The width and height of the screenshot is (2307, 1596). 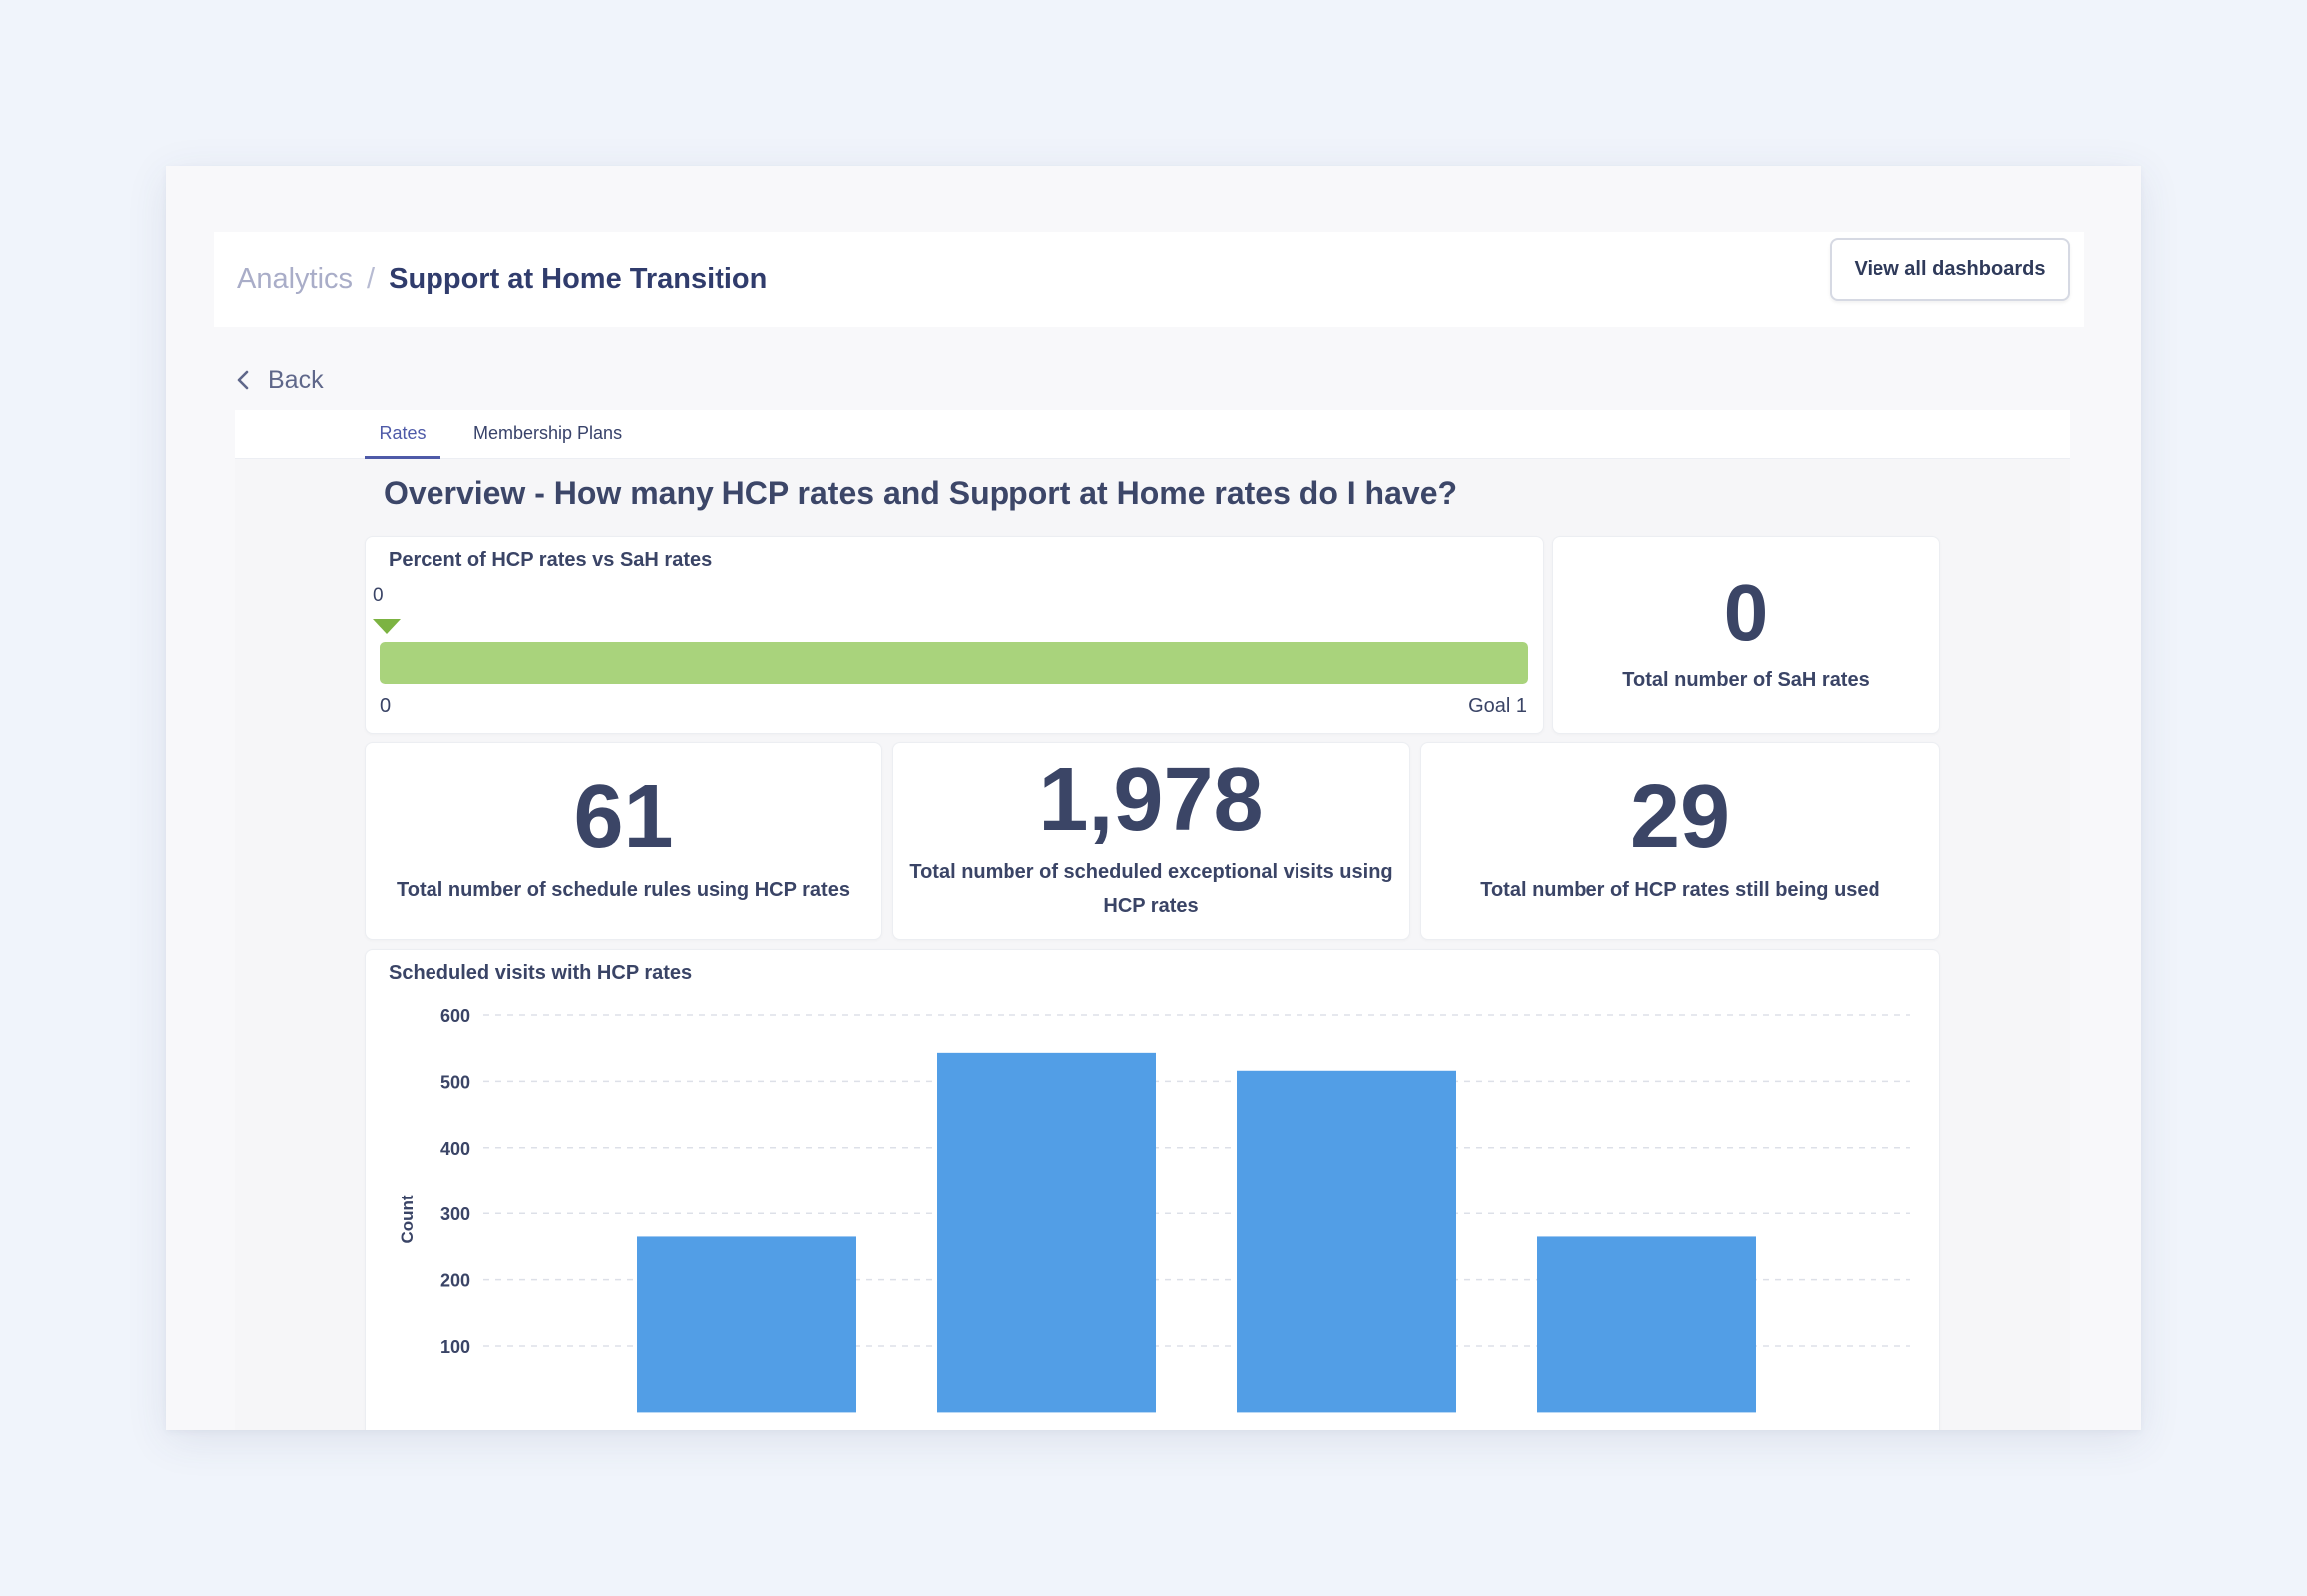 What do you see at coordinates (378, 595) in the screenshot?
I see `gauge-value: 0` at bounding box center [378, 595].